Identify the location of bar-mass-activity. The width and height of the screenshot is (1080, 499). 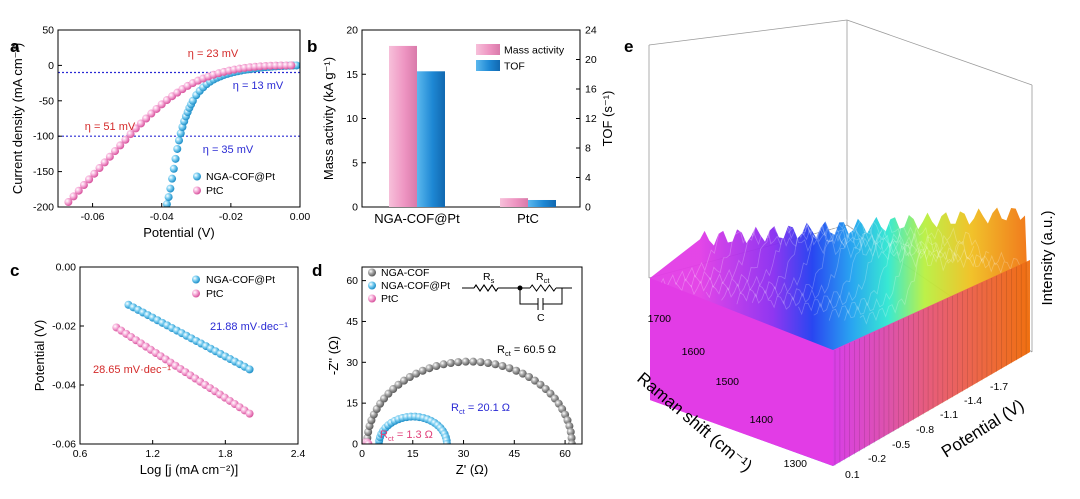
(514, 202).